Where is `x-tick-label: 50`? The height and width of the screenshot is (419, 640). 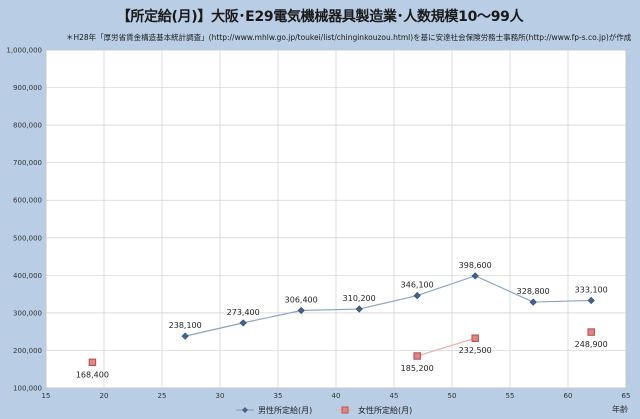
x-tick-label: 50 is located at coordinates (452, 396).